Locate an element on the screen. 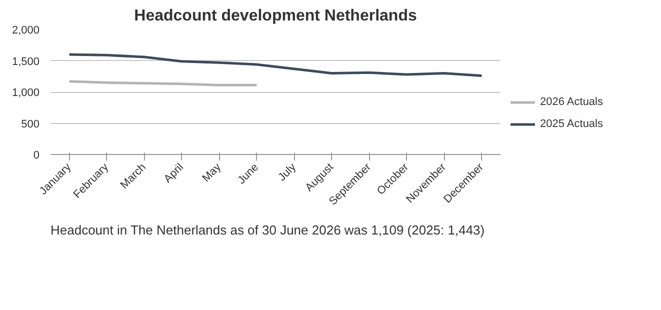 The width and height of the screenshot is (661, 310). y-tick-label: 1,000 is located at coordinates (26, 93).